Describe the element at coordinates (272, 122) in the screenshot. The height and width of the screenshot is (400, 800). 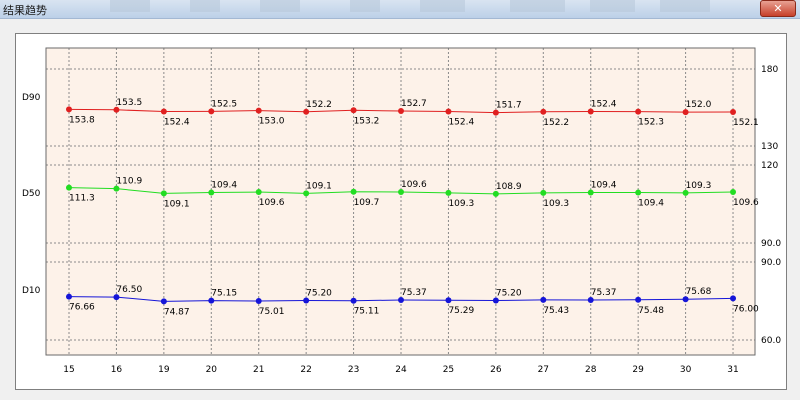
I see `data-label: 153.0` at that location.